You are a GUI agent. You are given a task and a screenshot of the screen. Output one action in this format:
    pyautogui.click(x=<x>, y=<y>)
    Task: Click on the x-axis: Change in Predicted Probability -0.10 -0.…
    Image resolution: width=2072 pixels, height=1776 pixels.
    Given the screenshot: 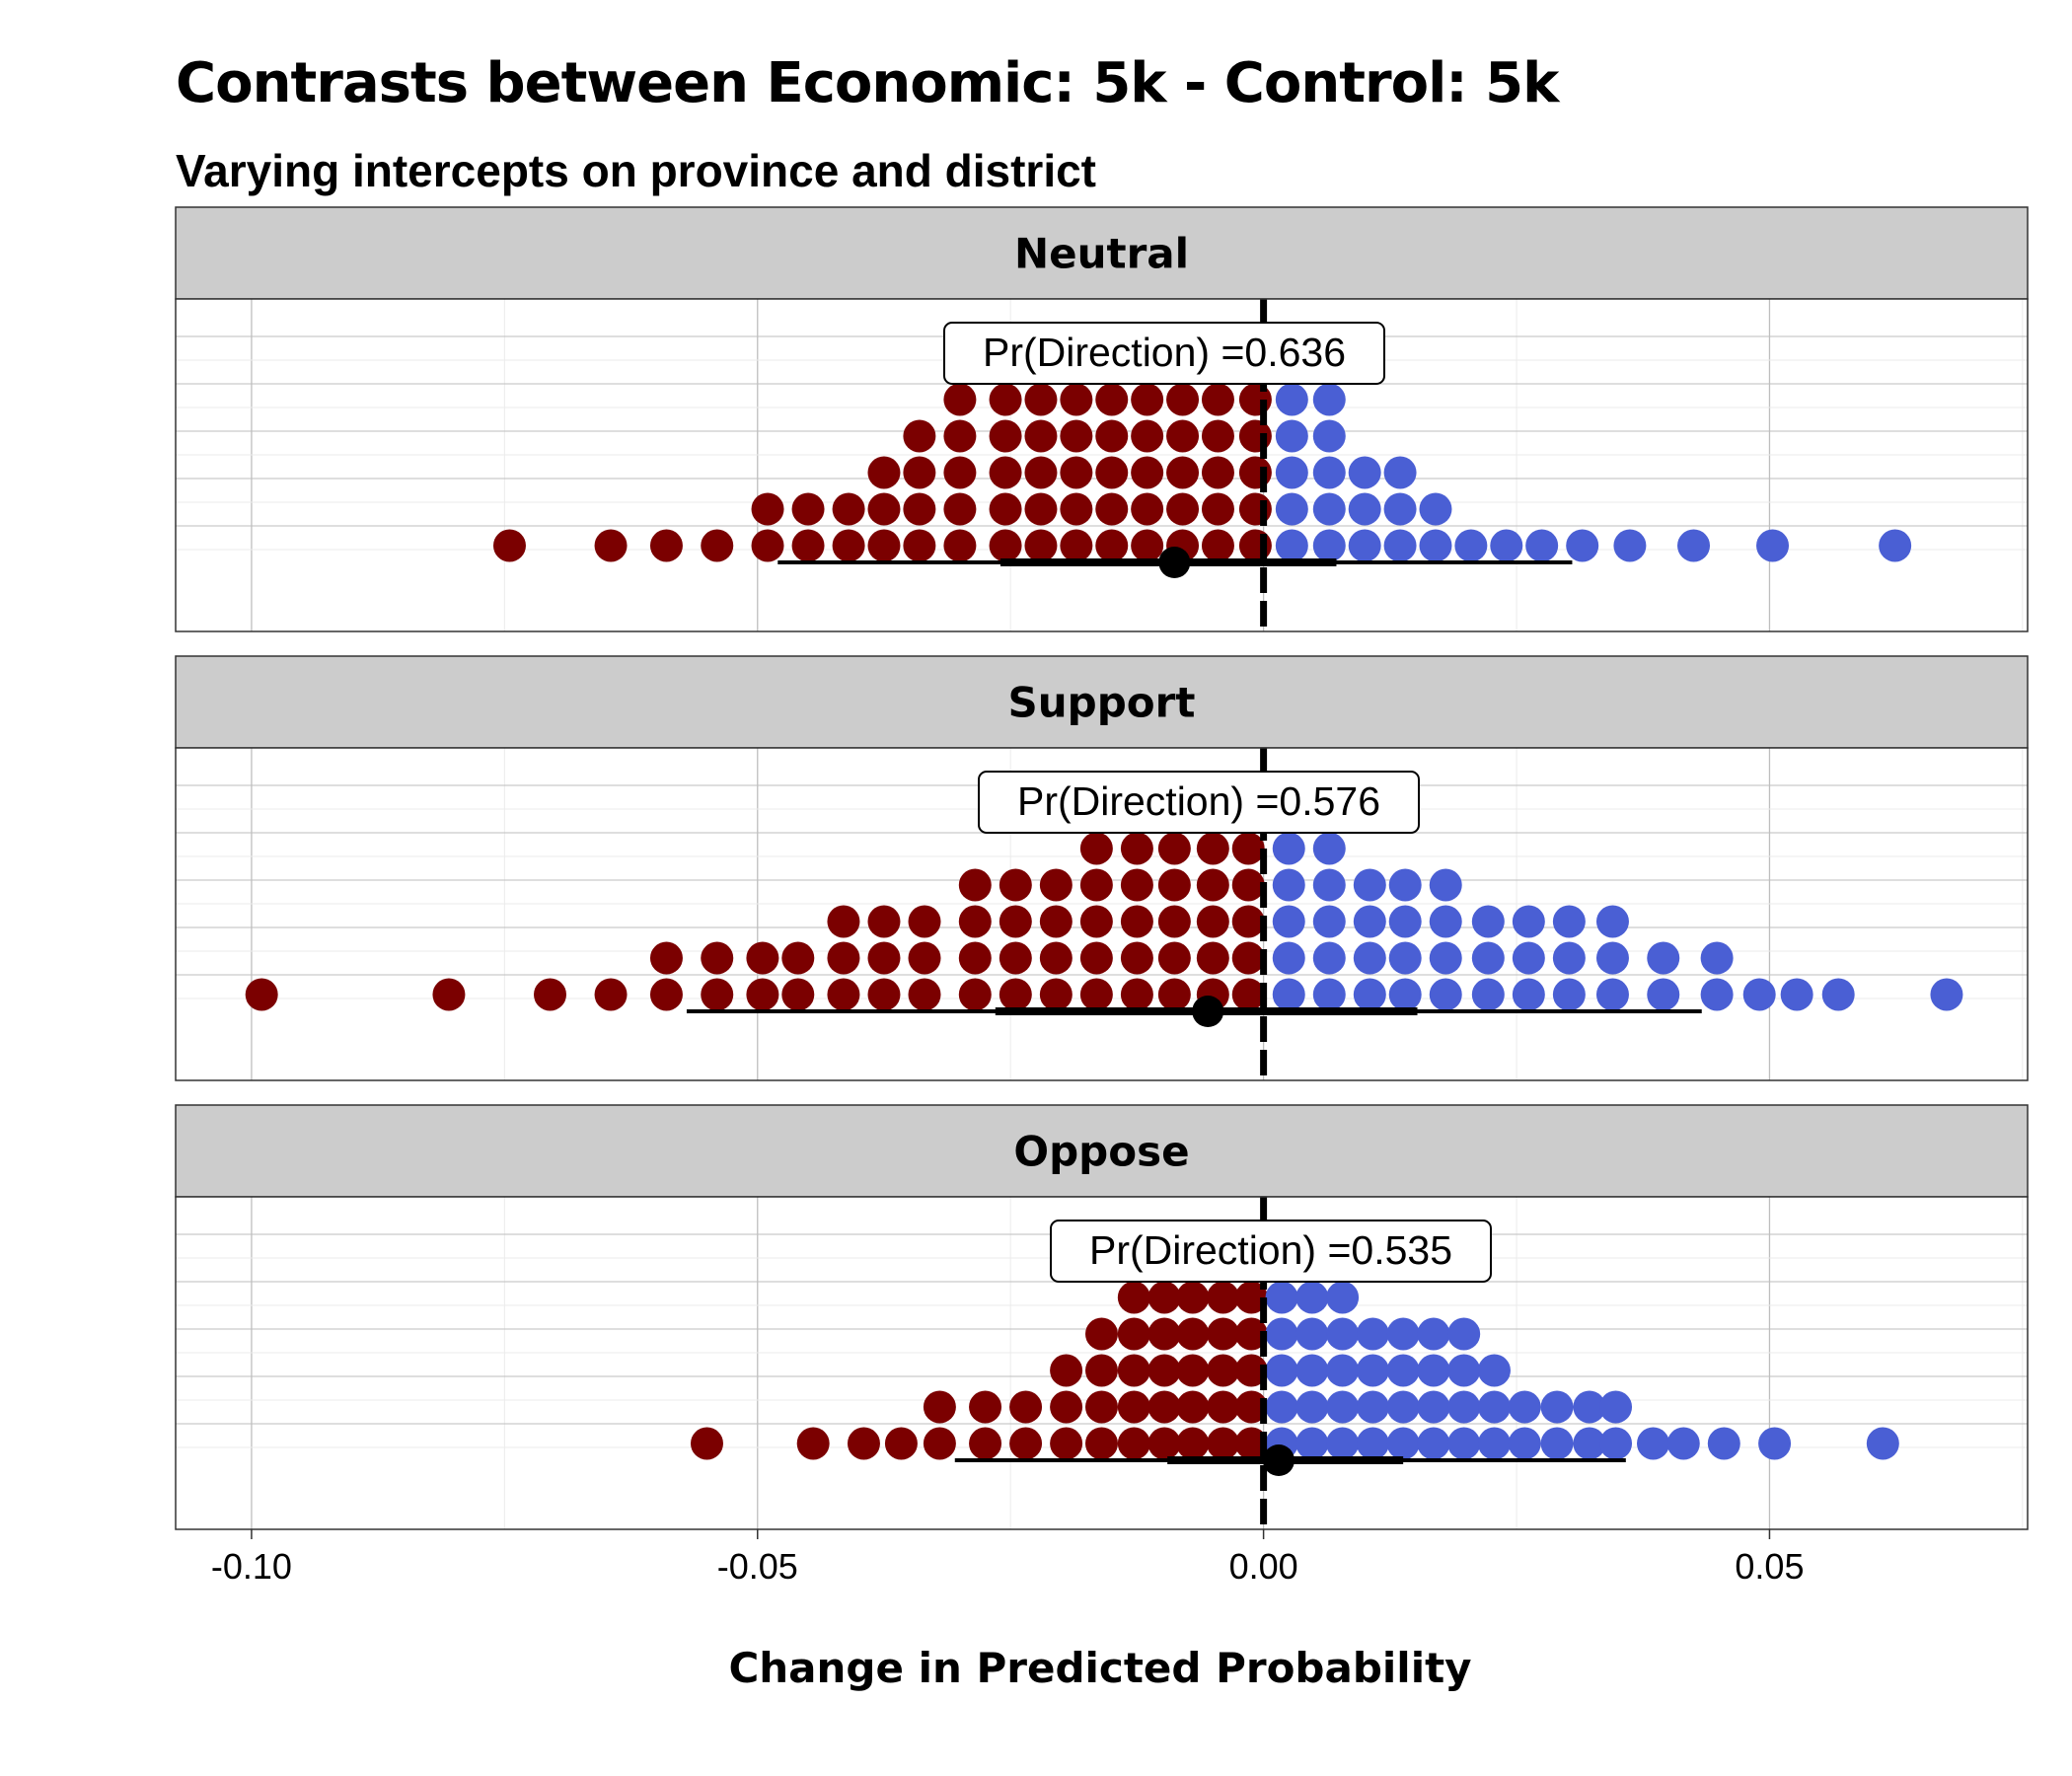 What is the action you would take?
    pyautogui.click(x=1008, y=1610)
    